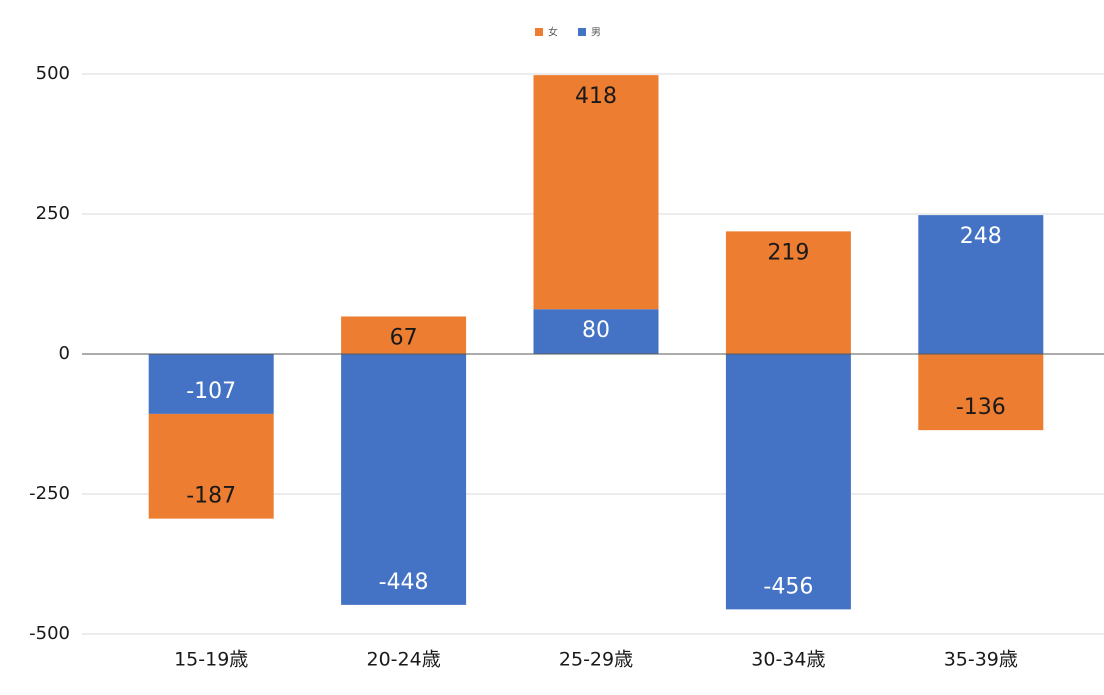 The width and height of the screenshot is (1104, 695). What do you see at coordinates (211, 496) in the screenshot?
I see `data-label: -187` at bounding box center [211, 496].